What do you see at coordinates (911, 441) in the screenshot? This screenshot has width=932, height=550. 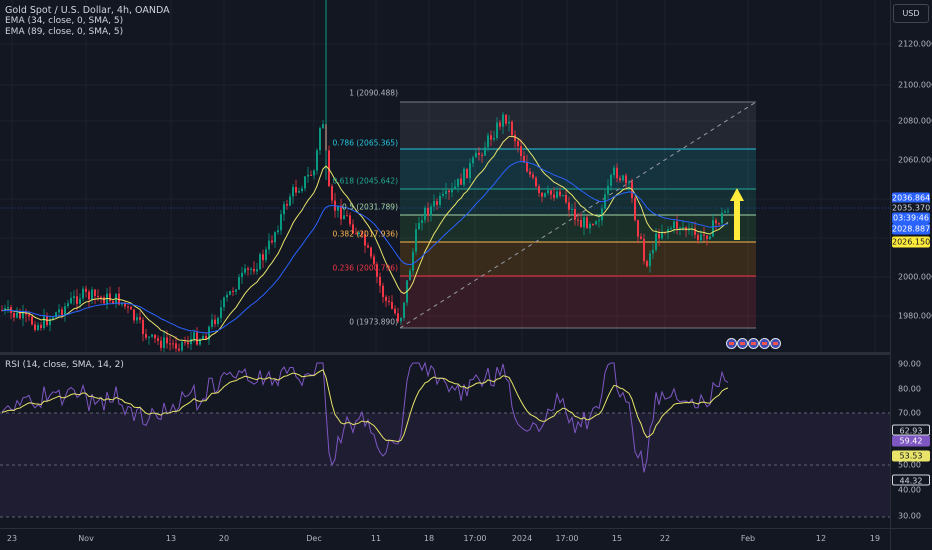 I see `rsi-value-label: 59.42` at bounding box center [911, 441].